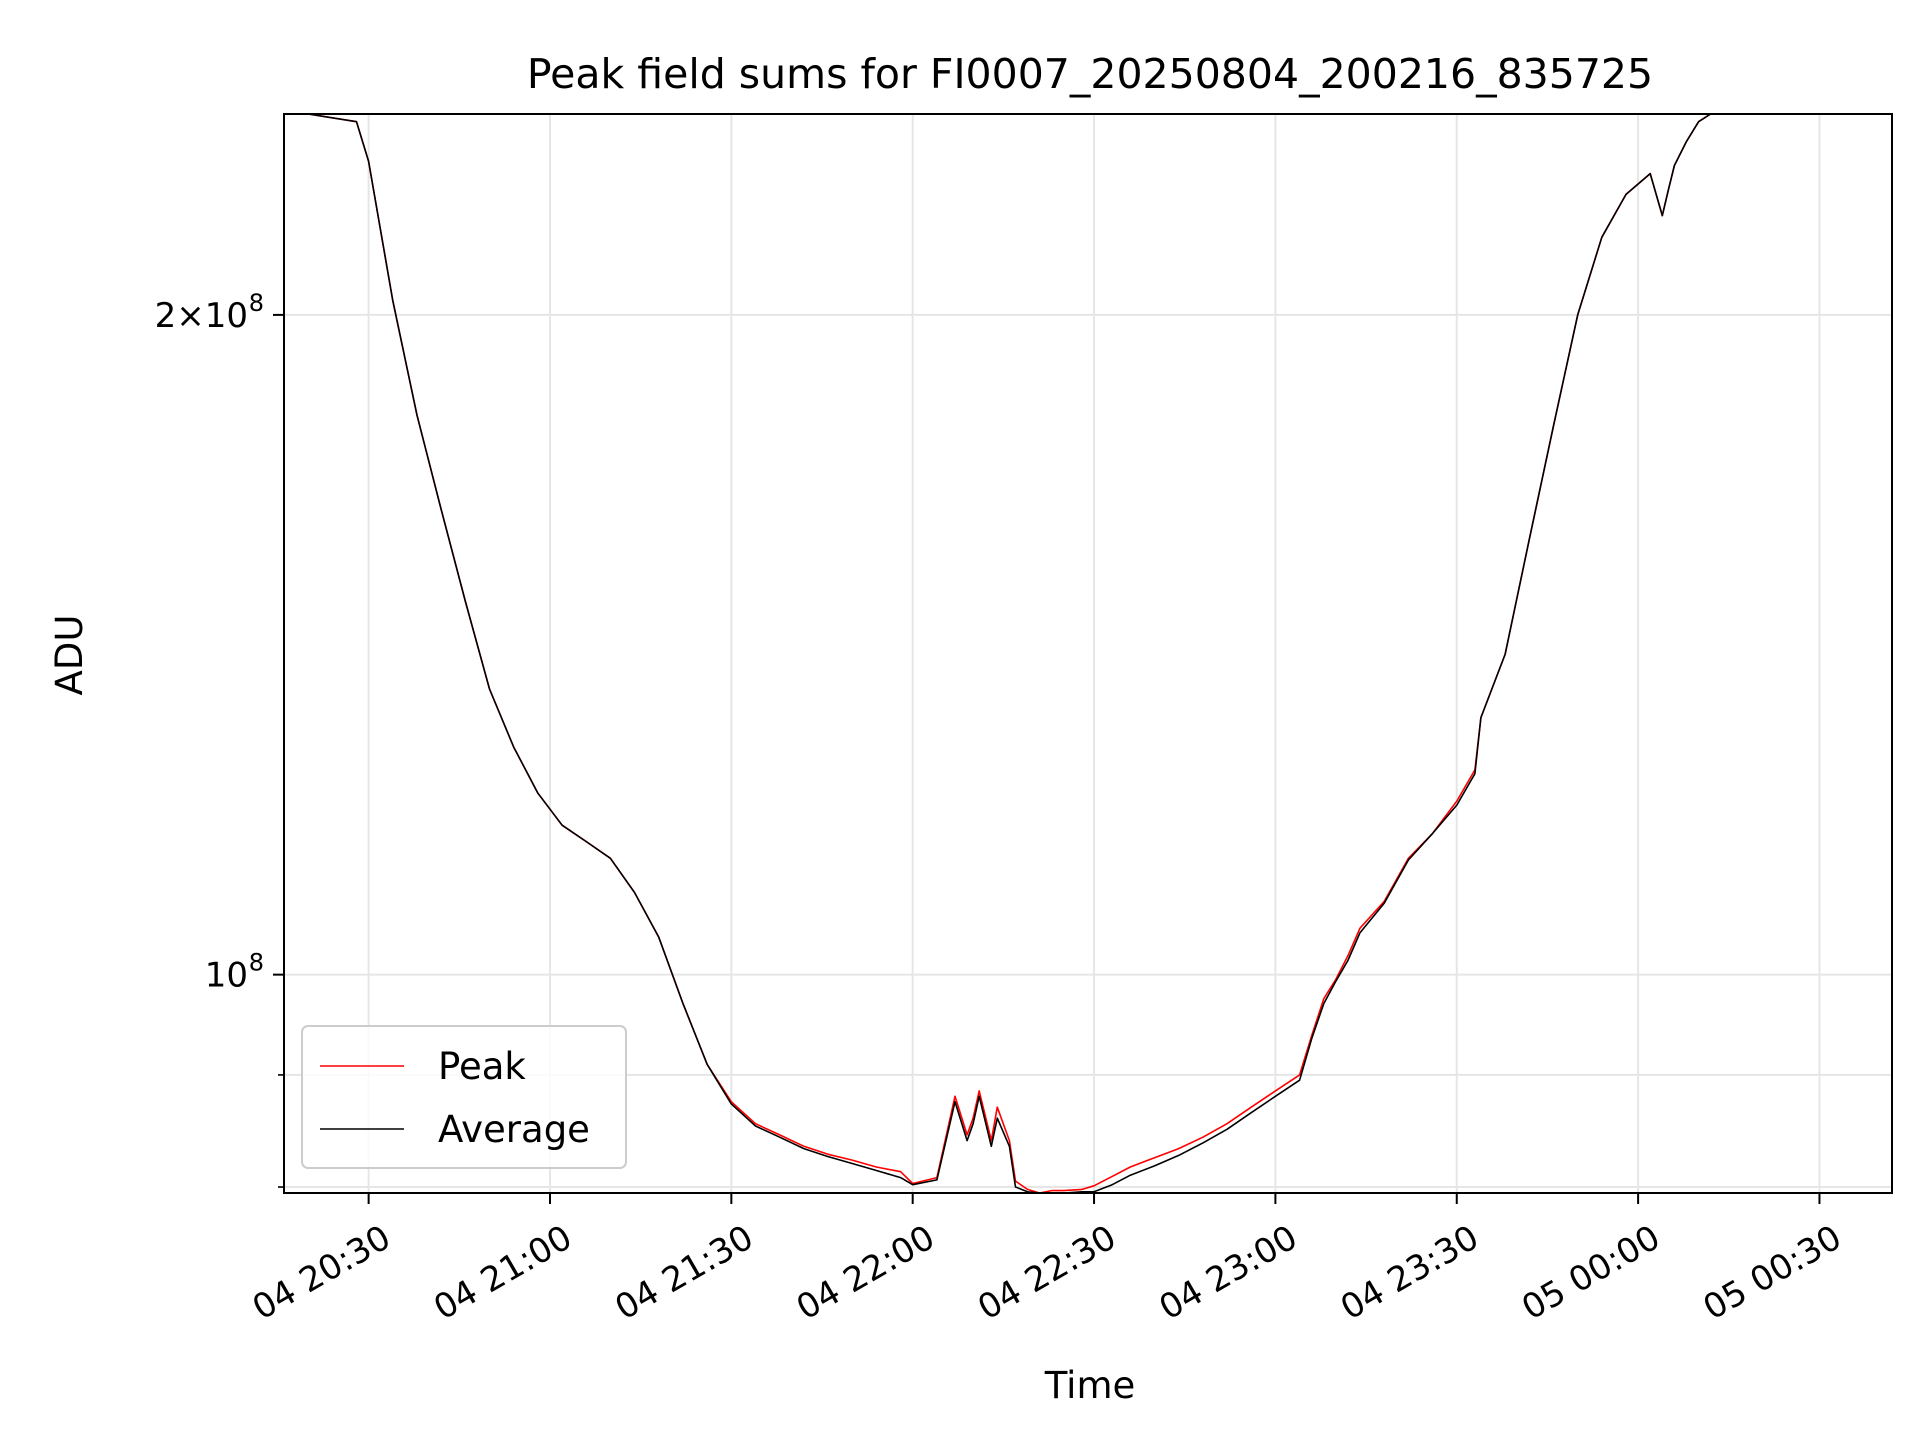 This screenshot has width=1920, height=1440. What do you see at coordinates (219, 738) in the screenshot?
I see `y-axis: 2×10 810 8` at bounding box center [219, 738].